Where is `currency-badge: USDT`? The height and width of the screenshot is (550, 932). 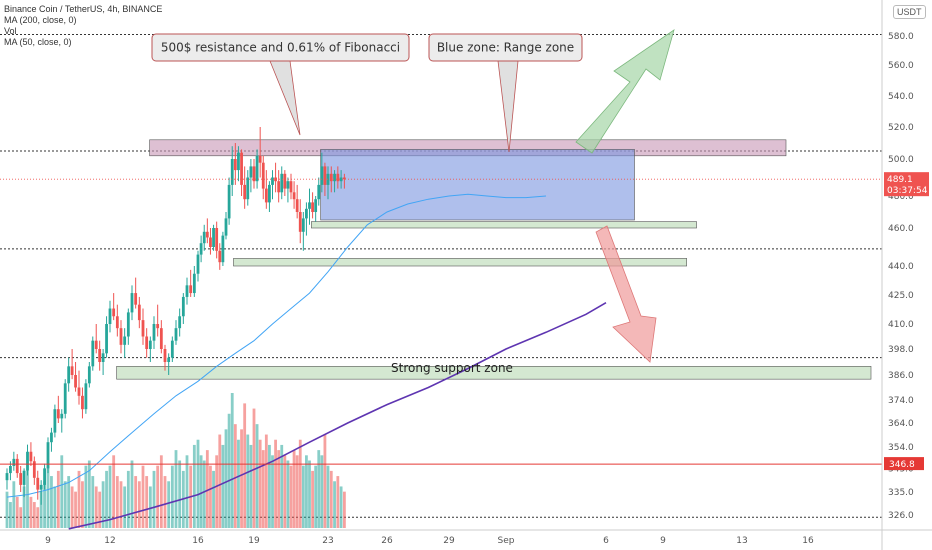 currency-badge: USDT is located at coordinates (909, 12).